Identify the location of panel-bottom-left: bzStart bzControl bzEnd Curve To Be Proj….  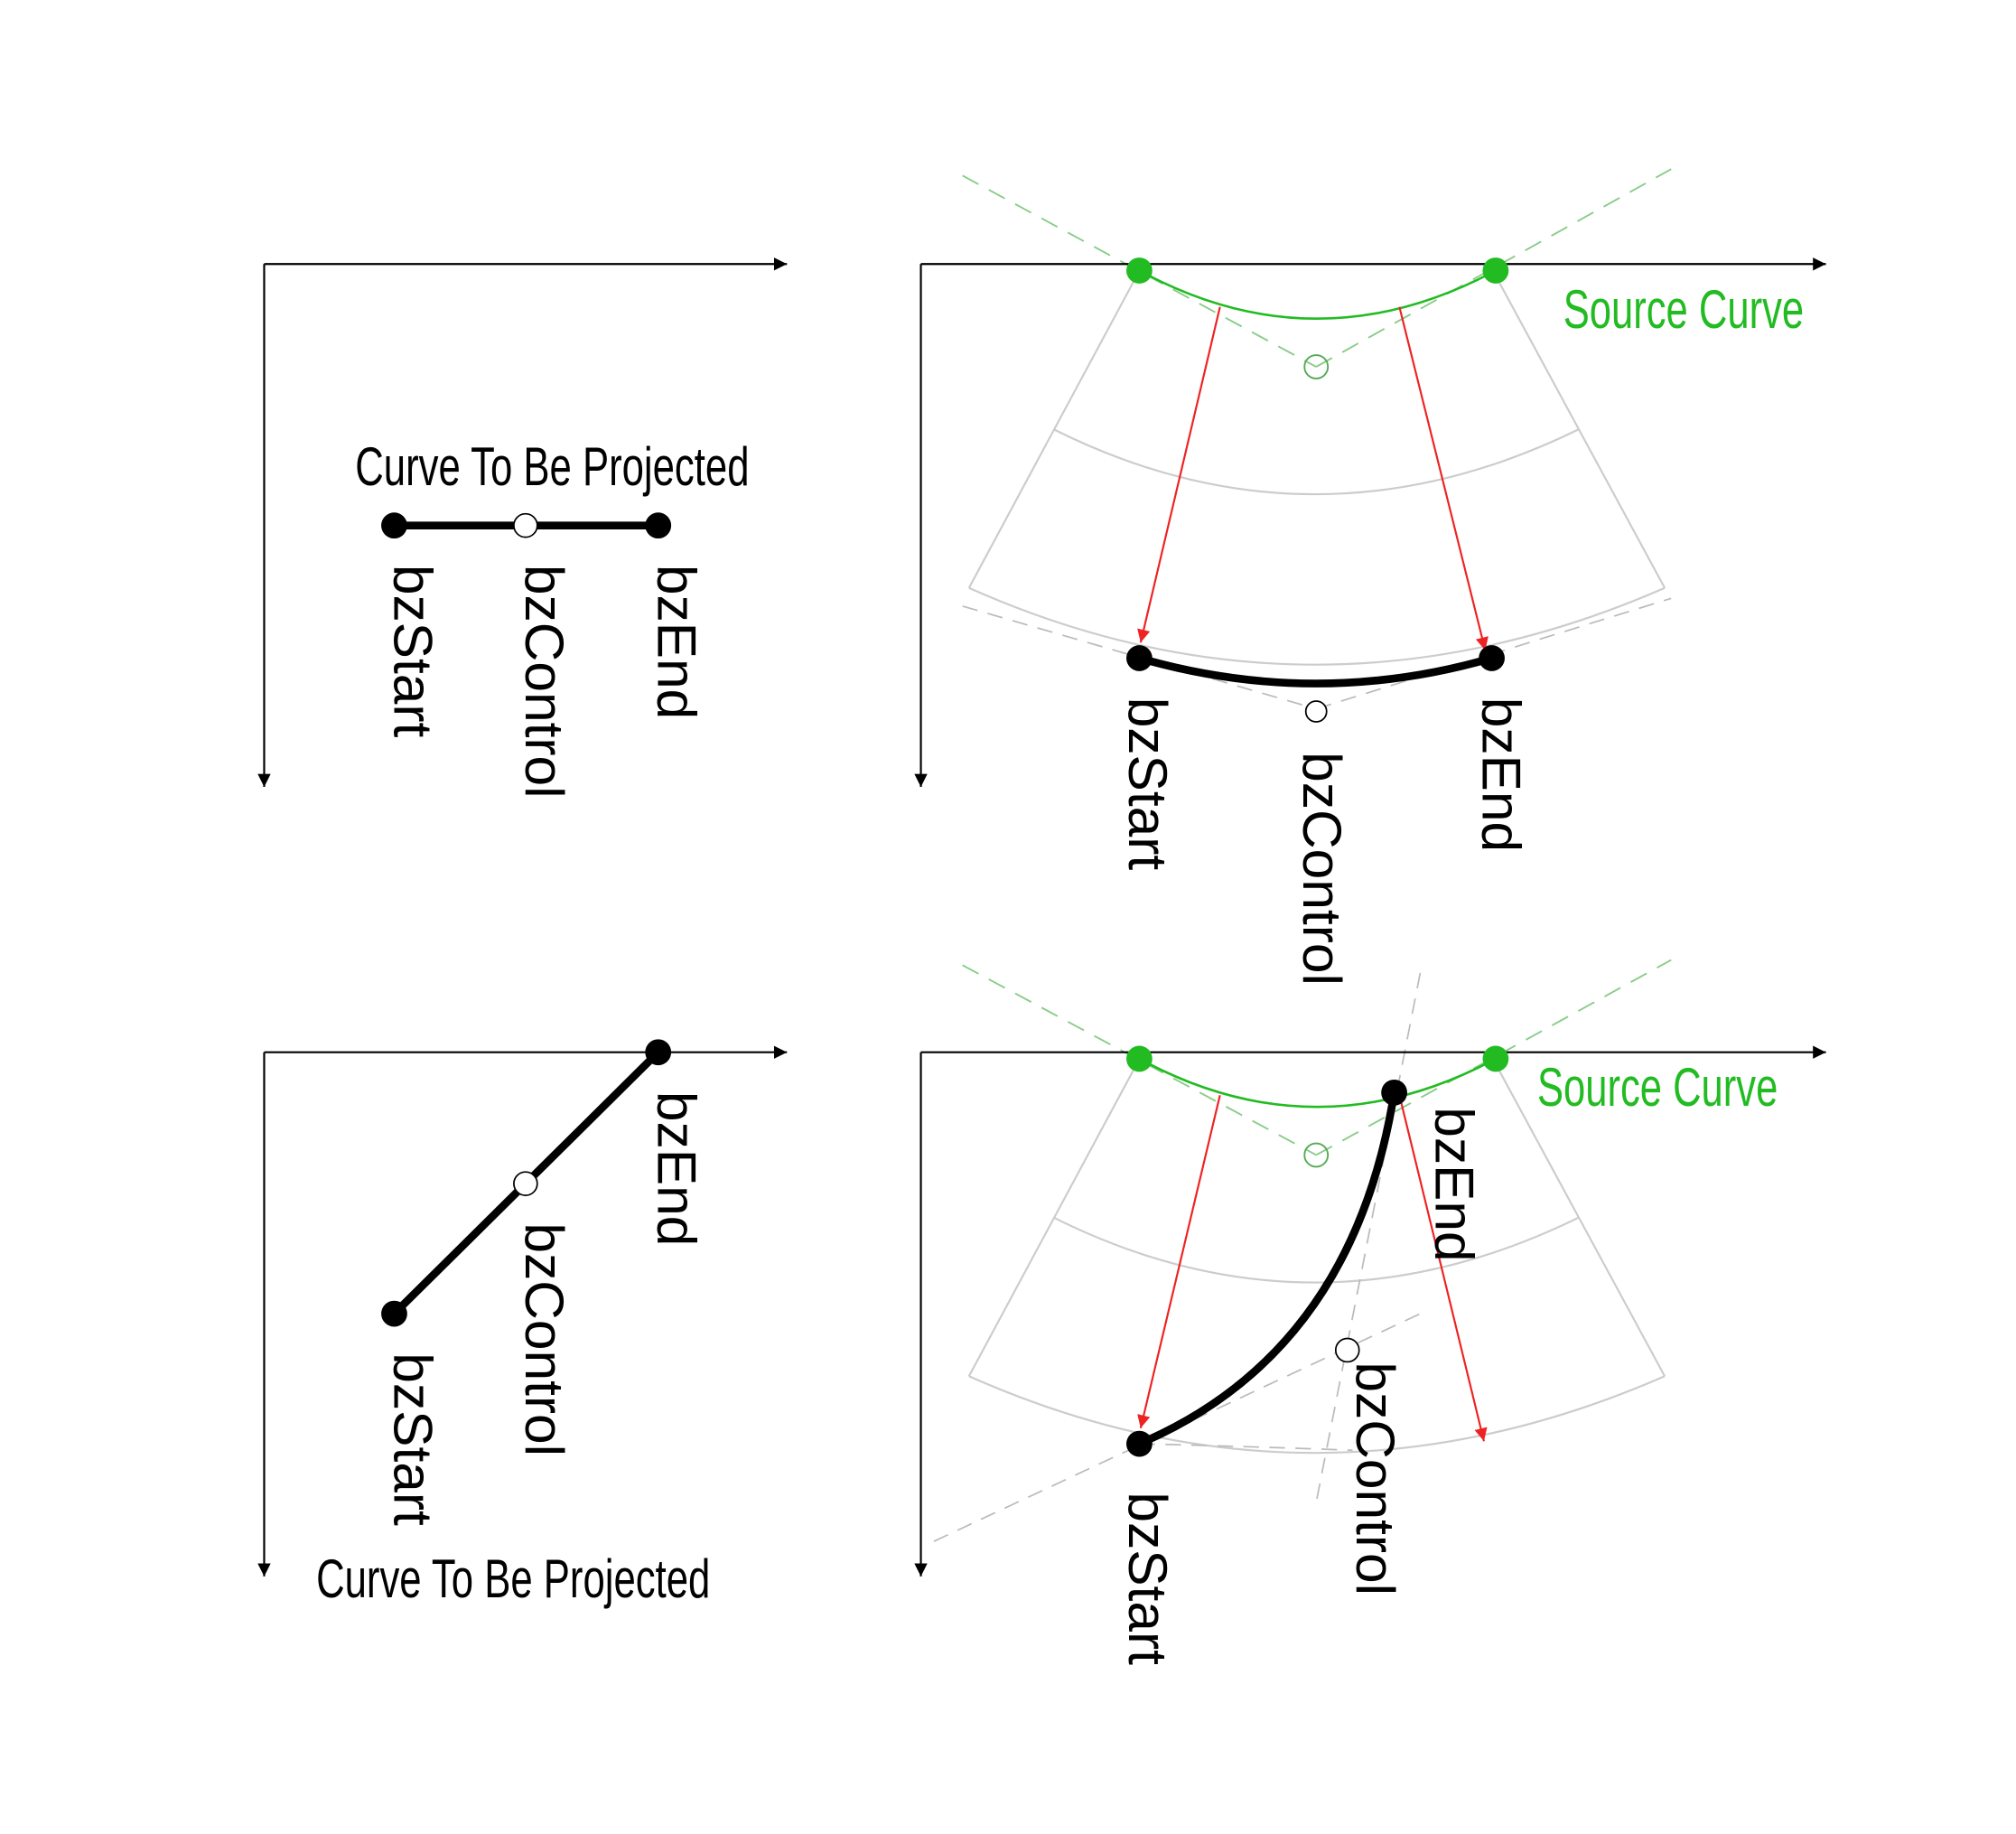
(522, 1324).